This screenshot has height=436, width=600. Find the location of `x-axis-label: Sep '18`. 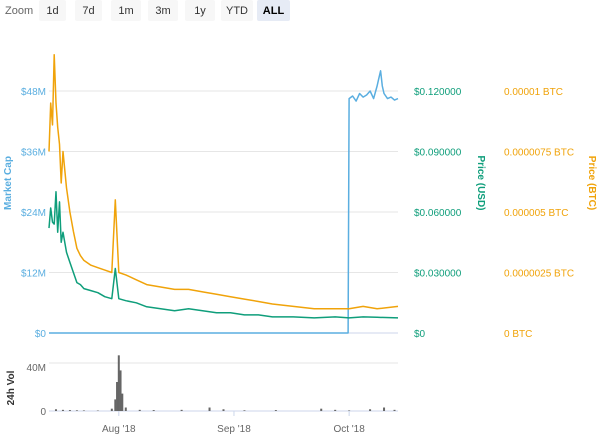

x-axis-label: Sep '18 is located at coordinates (234, 429).